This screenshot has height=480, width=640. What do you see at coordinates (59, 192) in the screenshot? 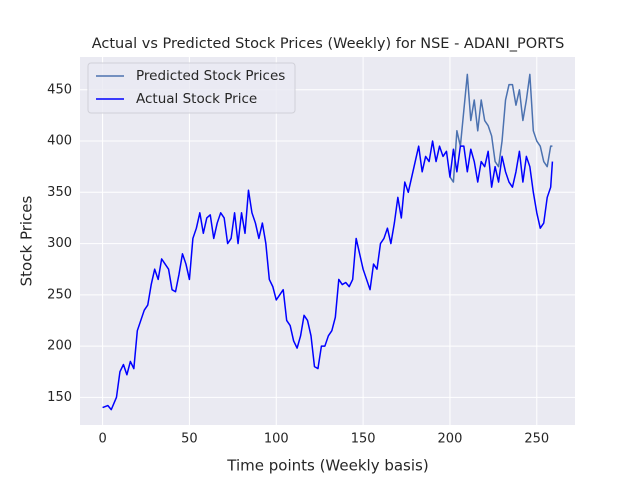
I see `y-tick-label: 350` at bounding box center [59, 192].